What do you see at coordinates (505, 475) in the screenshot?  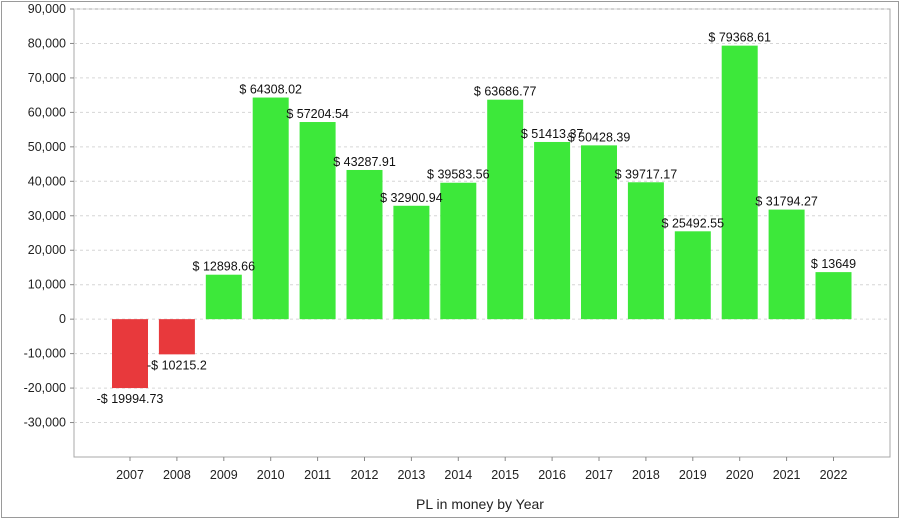 I see `x-tick-label-2015: 2015` at bounding box center [505, 475].